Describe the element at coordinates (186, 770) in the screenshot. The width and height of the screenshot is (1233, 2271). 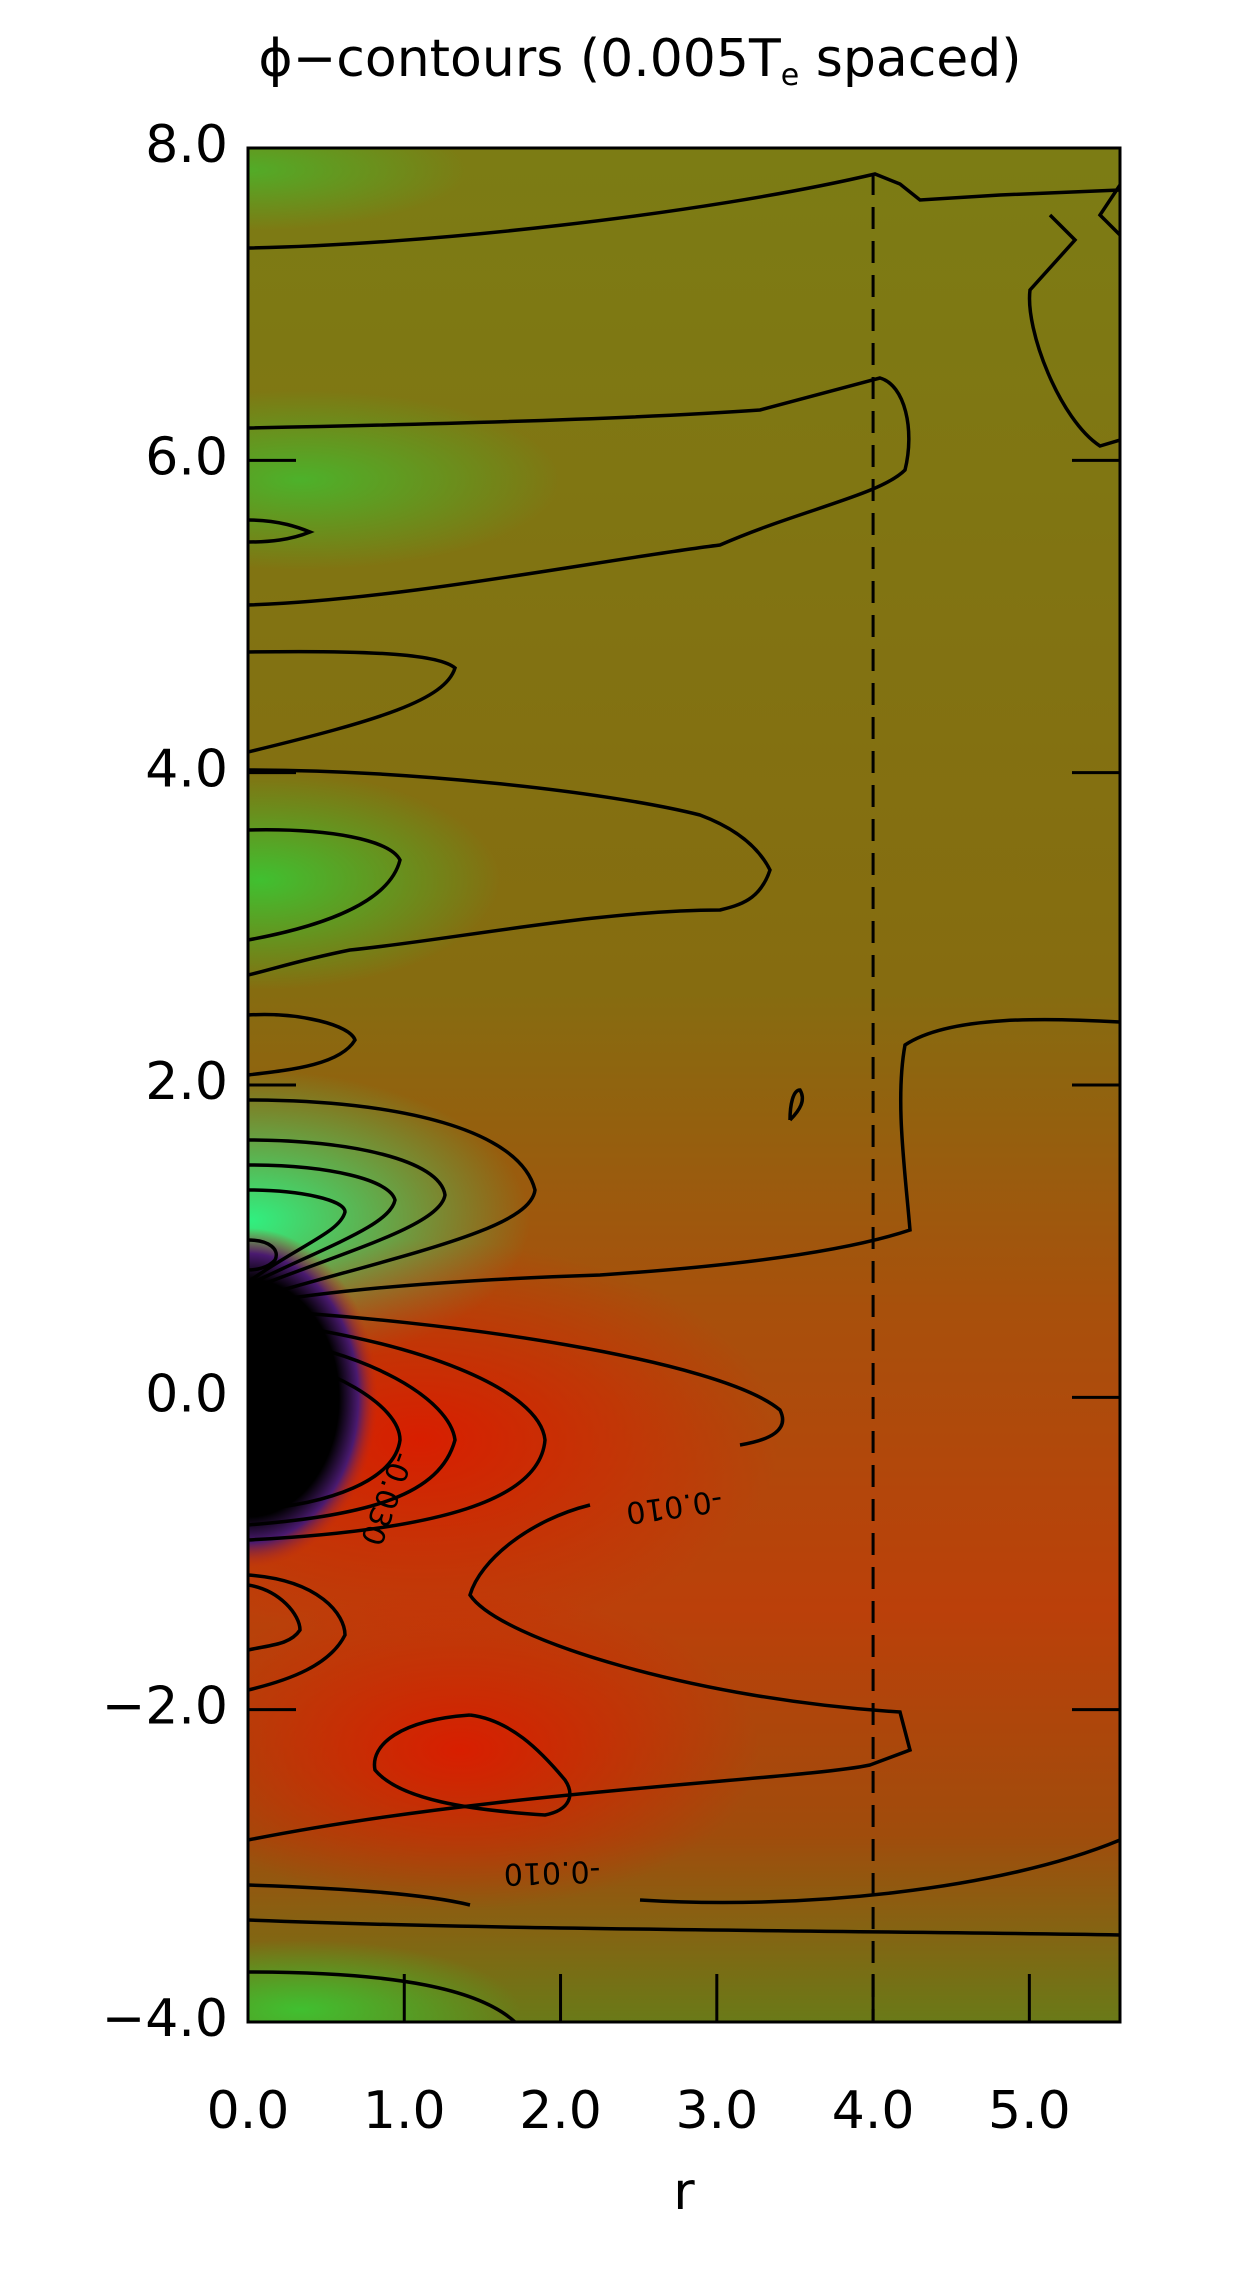
I see `y-tick-label: 4.0` at that location.